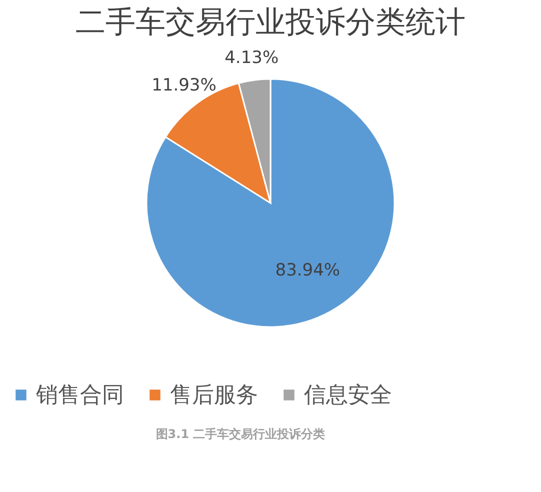 This screenshot has width=541, height=492. Describe the element at coordinates (79, 395) in the screenshot. I see `legend-label: 销售合同` at that location.